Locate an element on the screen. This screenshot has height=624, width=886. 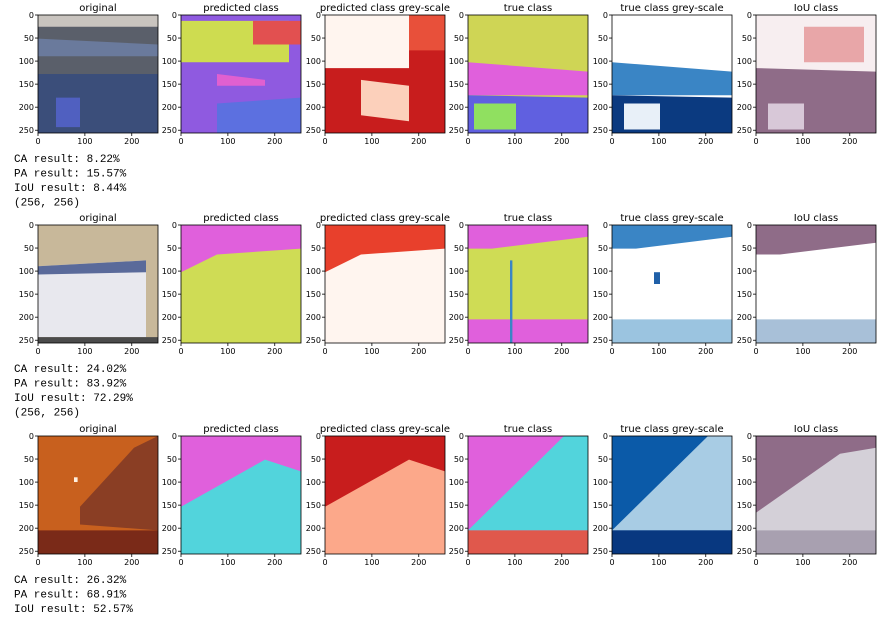
result-line: PA result: 68.91% is located at coordinates (70, 596).